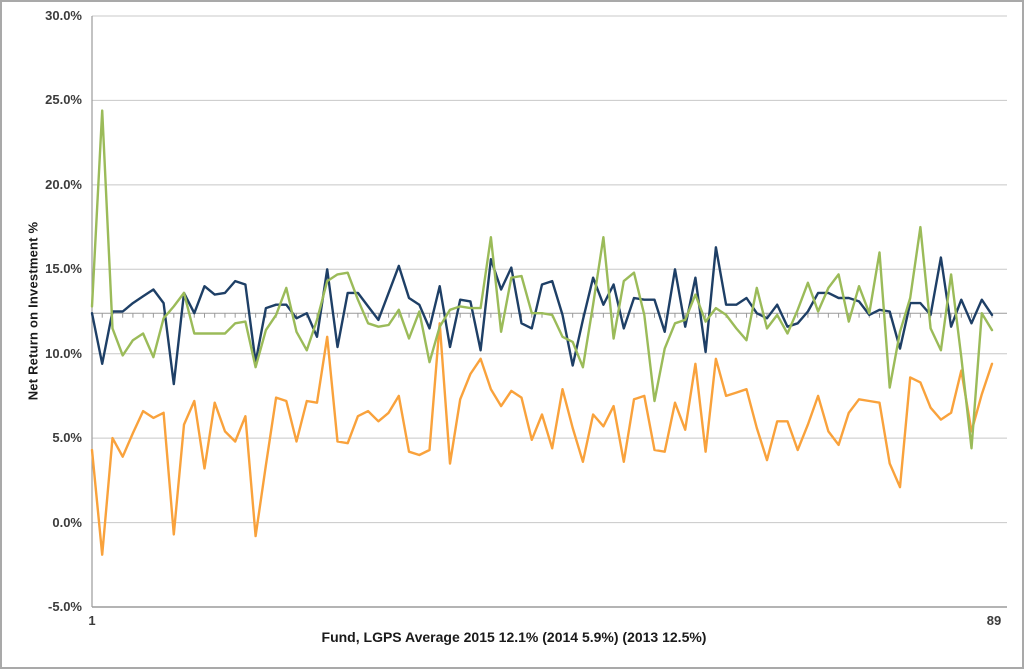  What do you see at coordinates (63, 15) in the screenshot?
I see `y-tick-label-30: 30.0%` at bounding box center [63, 15].